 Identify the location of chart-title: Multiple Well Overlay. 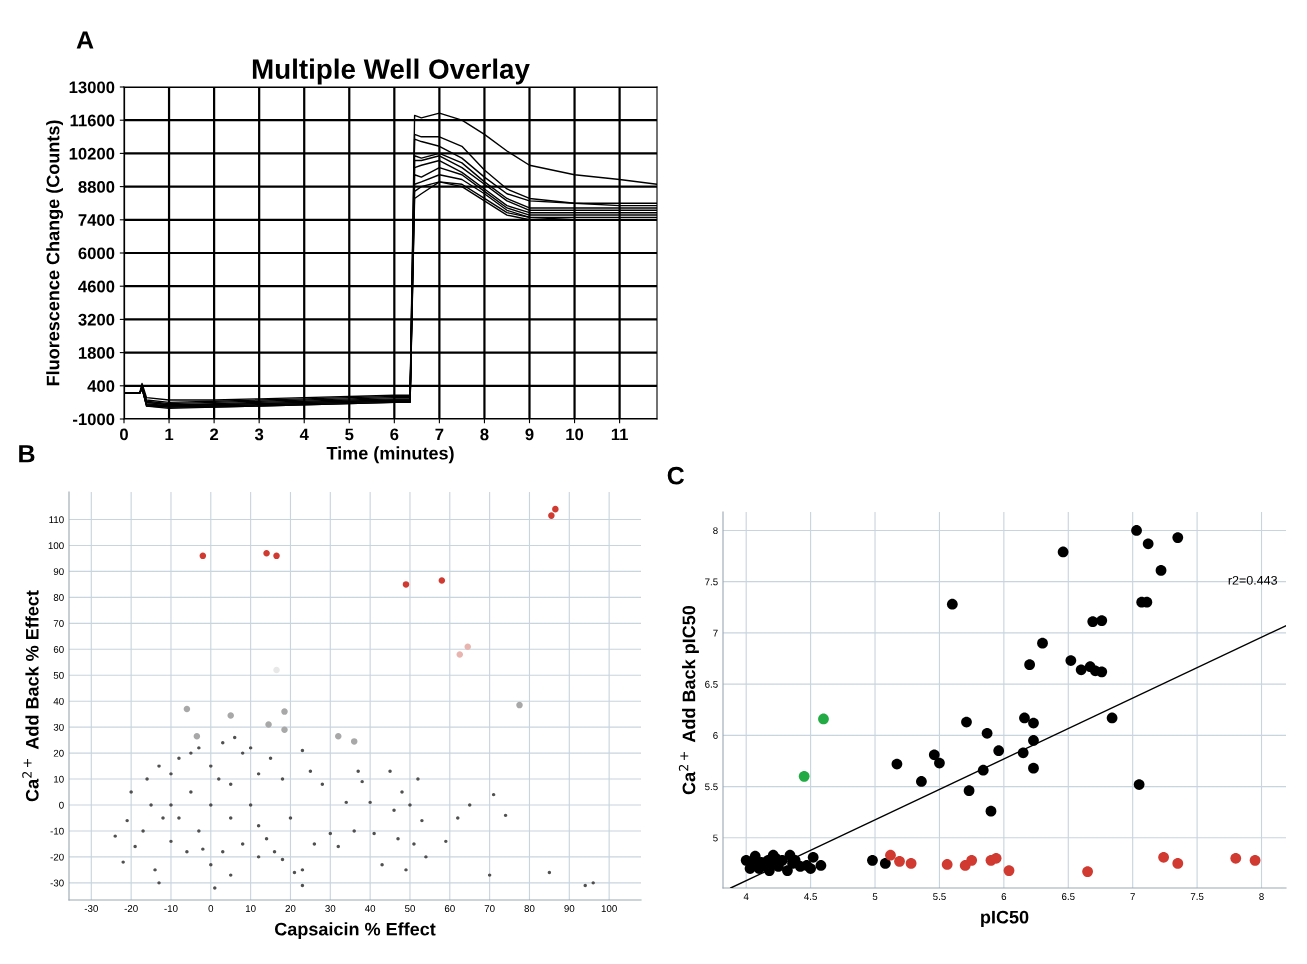
(391, 71).